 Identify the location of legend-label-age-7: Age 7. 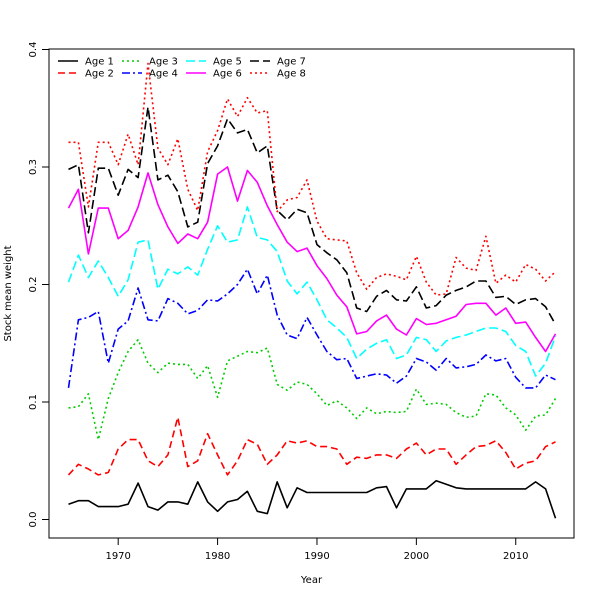
(291, 62).